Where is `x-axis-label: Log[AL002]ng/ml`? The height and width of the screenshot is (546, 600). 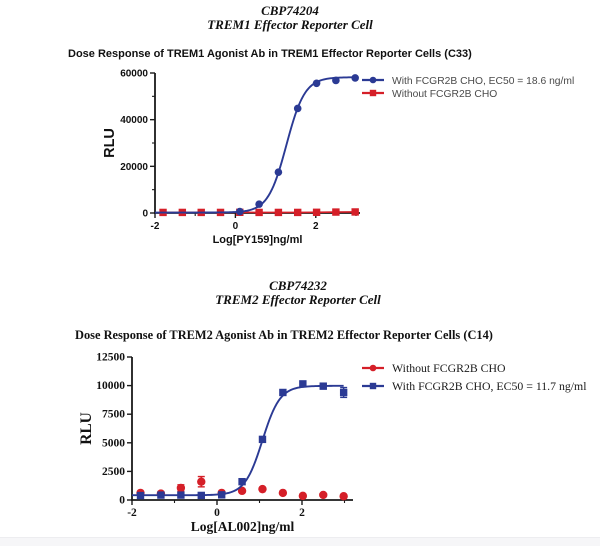 x-axis-label: Log[AL002]ng/ml is located at coordinates (243, 526).